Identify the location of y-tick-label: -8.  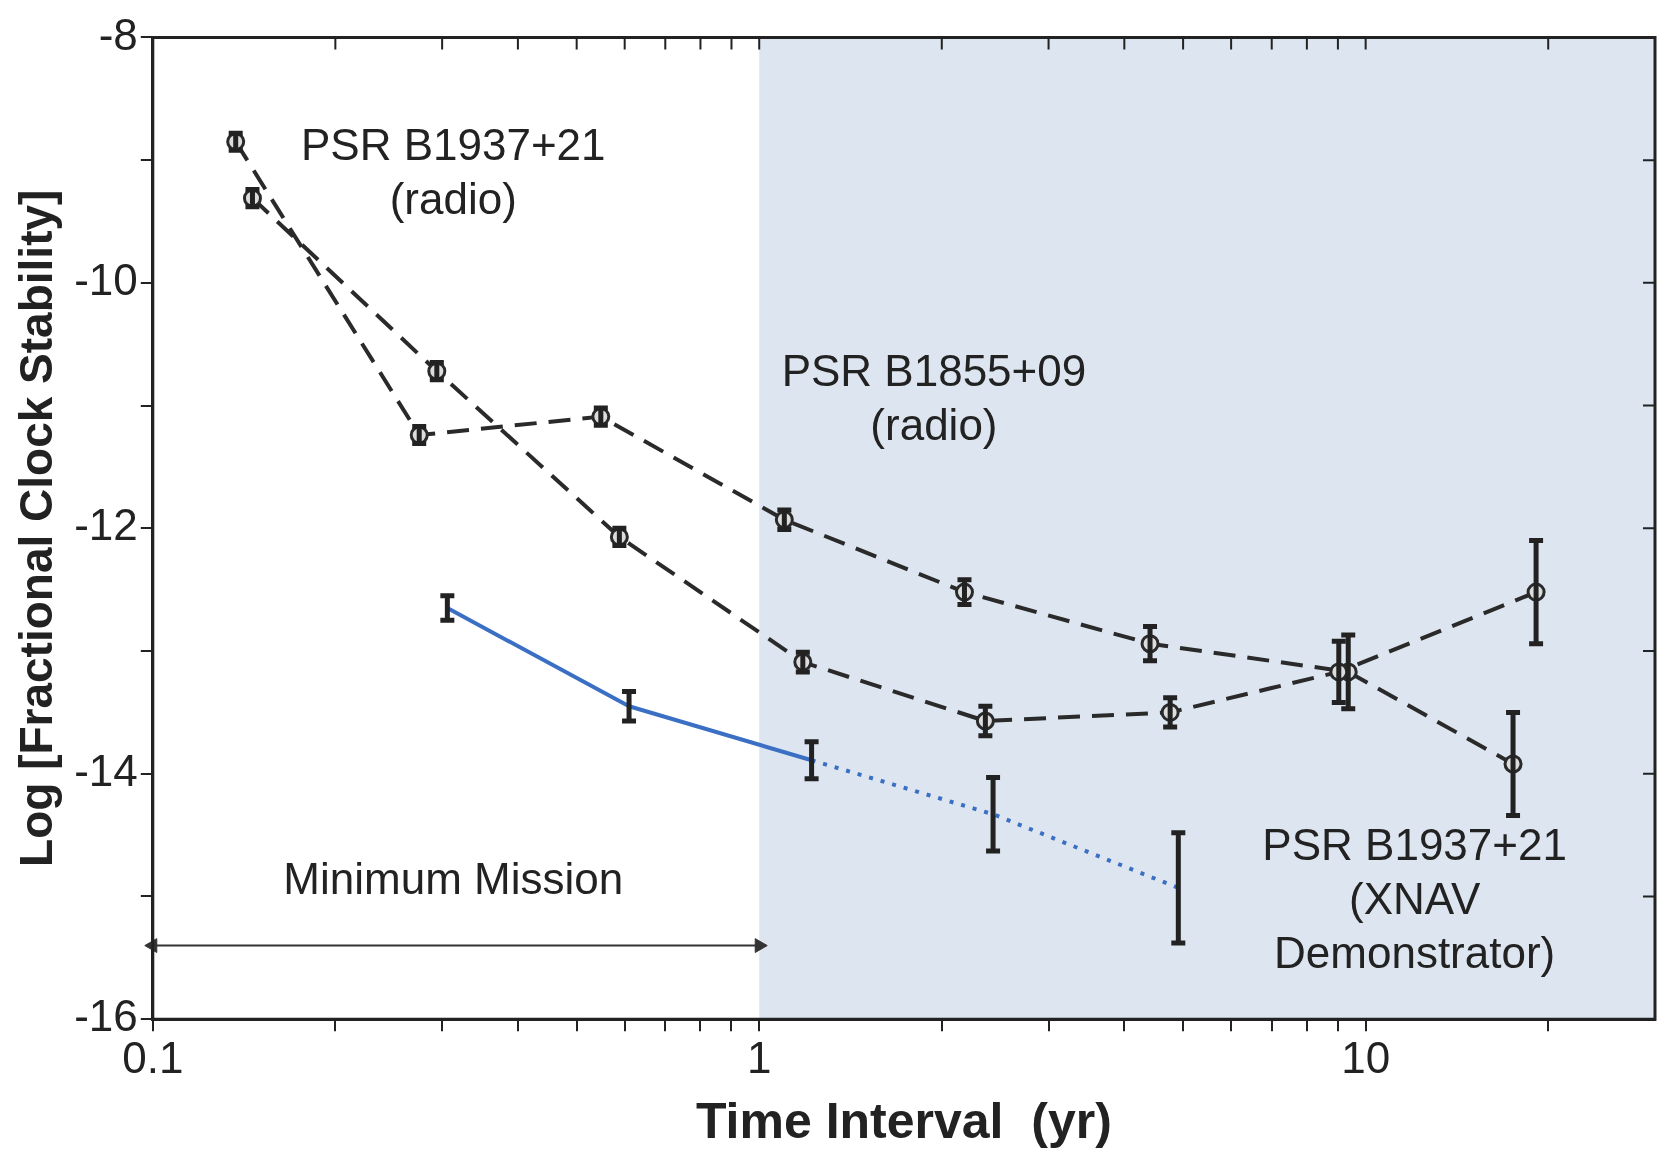
(118, 34).